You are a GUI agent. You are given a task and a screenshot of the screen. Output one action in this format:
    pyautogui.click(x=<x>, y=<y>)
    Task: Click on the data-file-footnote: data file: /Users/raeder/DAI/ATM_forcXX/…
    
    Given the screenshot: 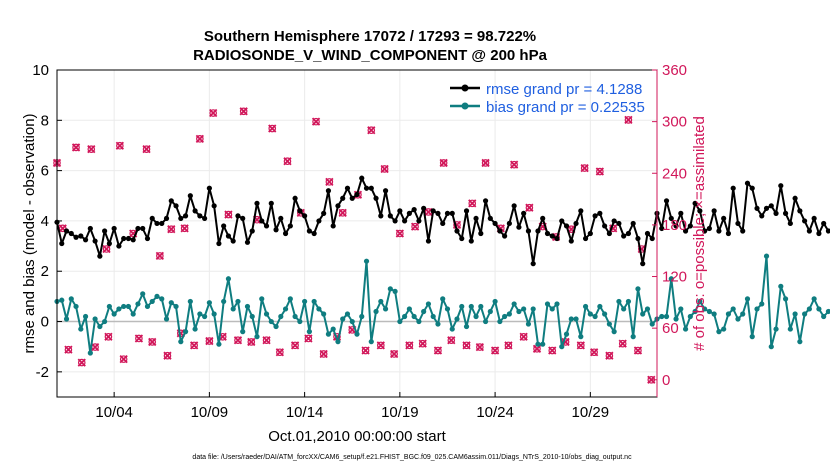 What is the action you would take?
    pyautogui.click(x=412, y=457)
    